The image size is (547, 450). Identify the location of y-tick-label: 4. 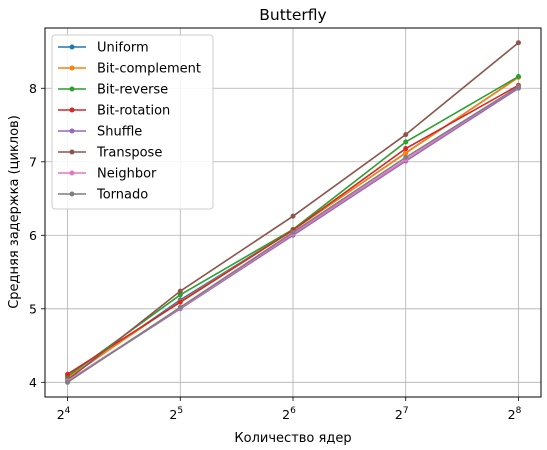
(33, 382).